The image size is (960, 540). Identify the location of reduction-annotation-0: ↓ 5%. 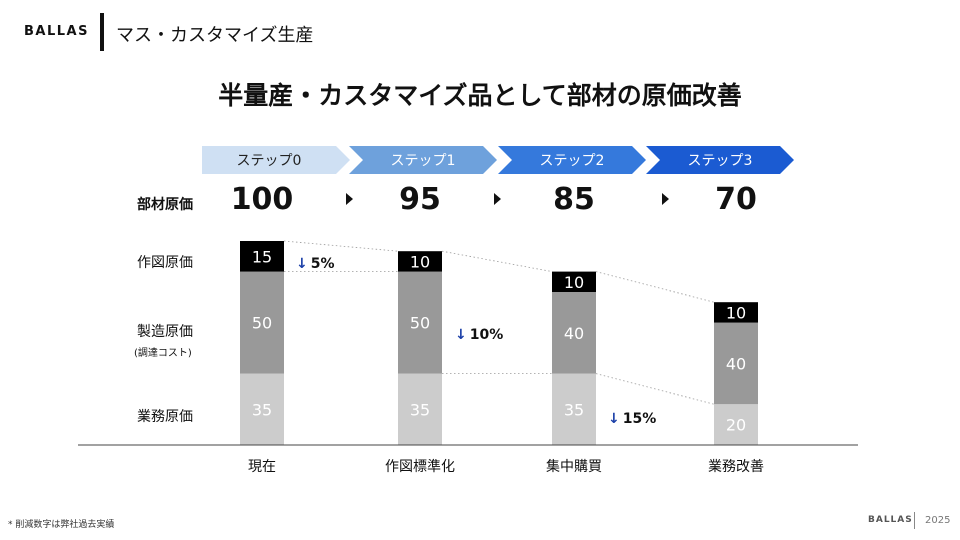
(315, 264).